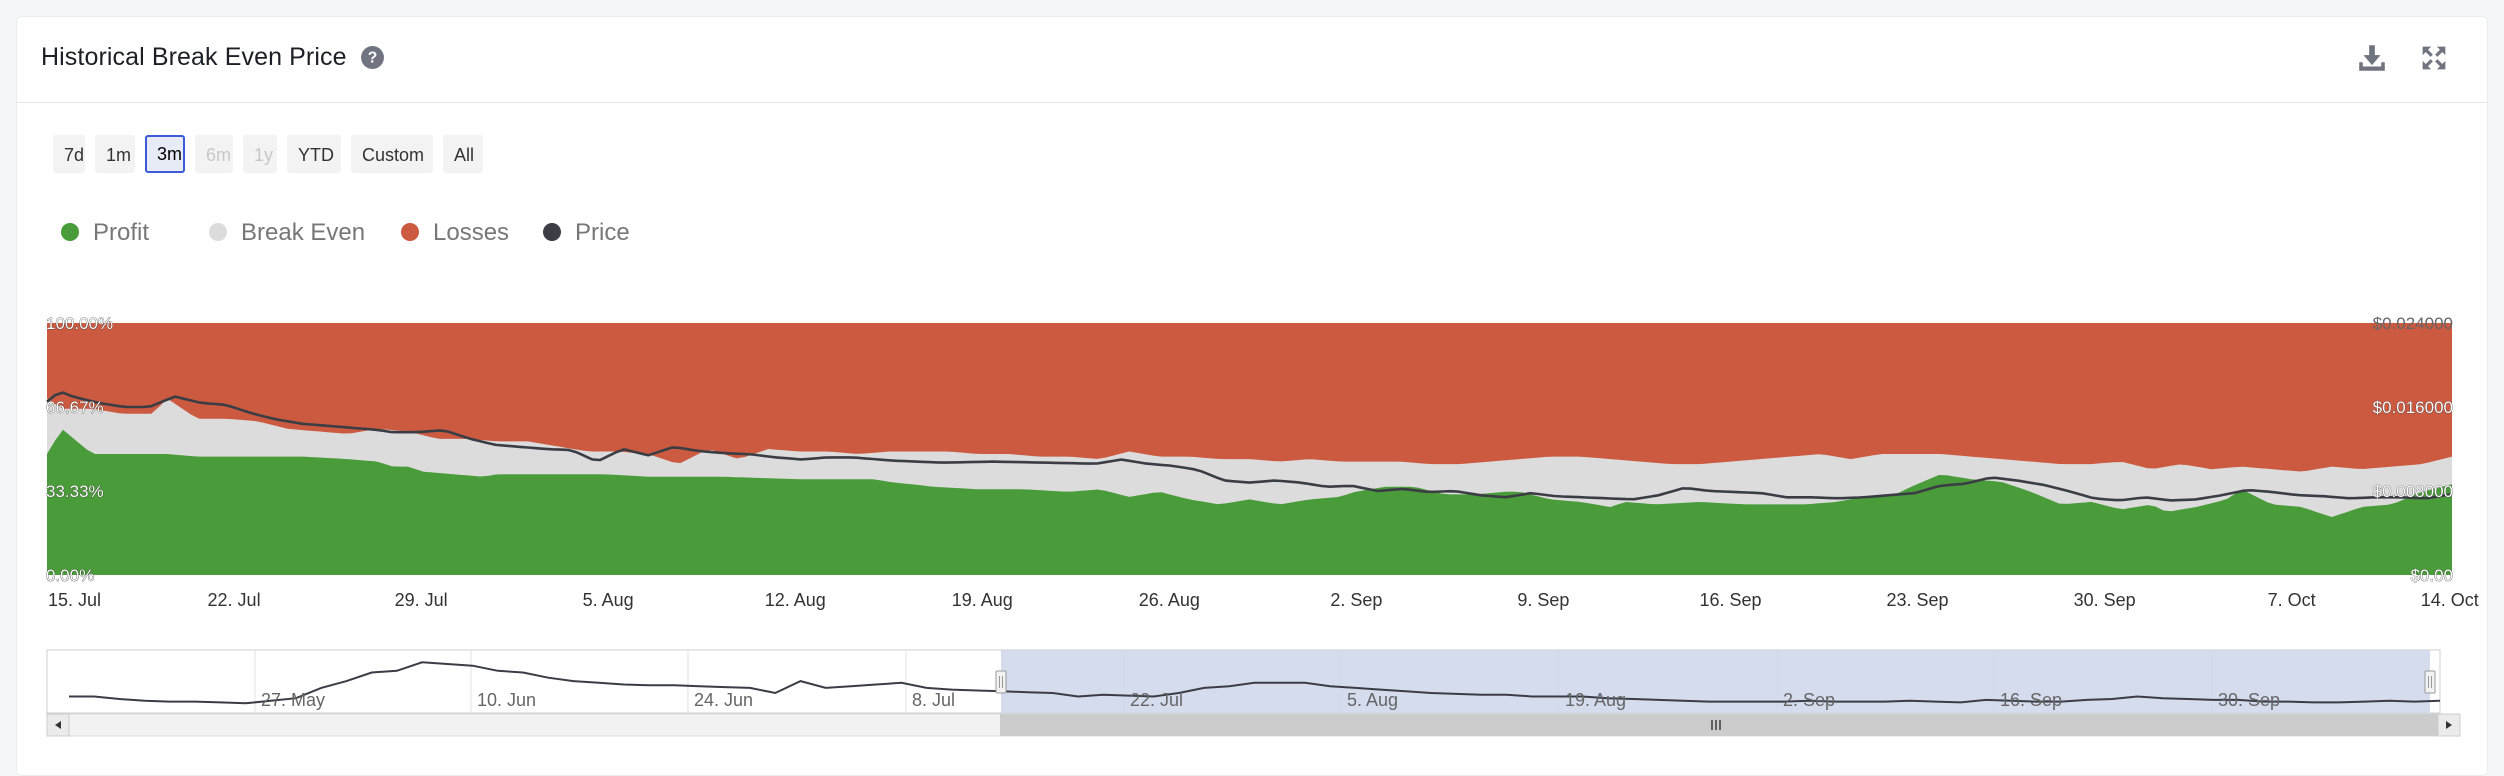 Image resolution: width=2504 pixels, height=776 pixels. I want to click on x-tick-label: 15. Jul, so click(74, 600).